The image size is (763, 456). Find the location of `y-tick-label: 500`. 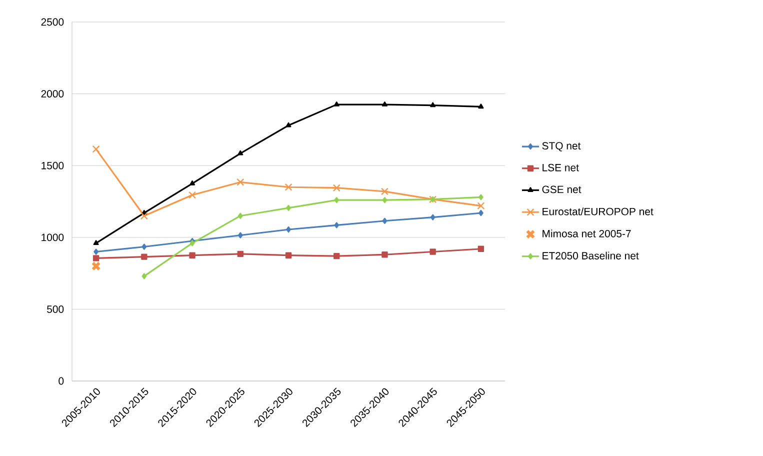

y-tick-label: 500 is located at coordinates (55, 309).